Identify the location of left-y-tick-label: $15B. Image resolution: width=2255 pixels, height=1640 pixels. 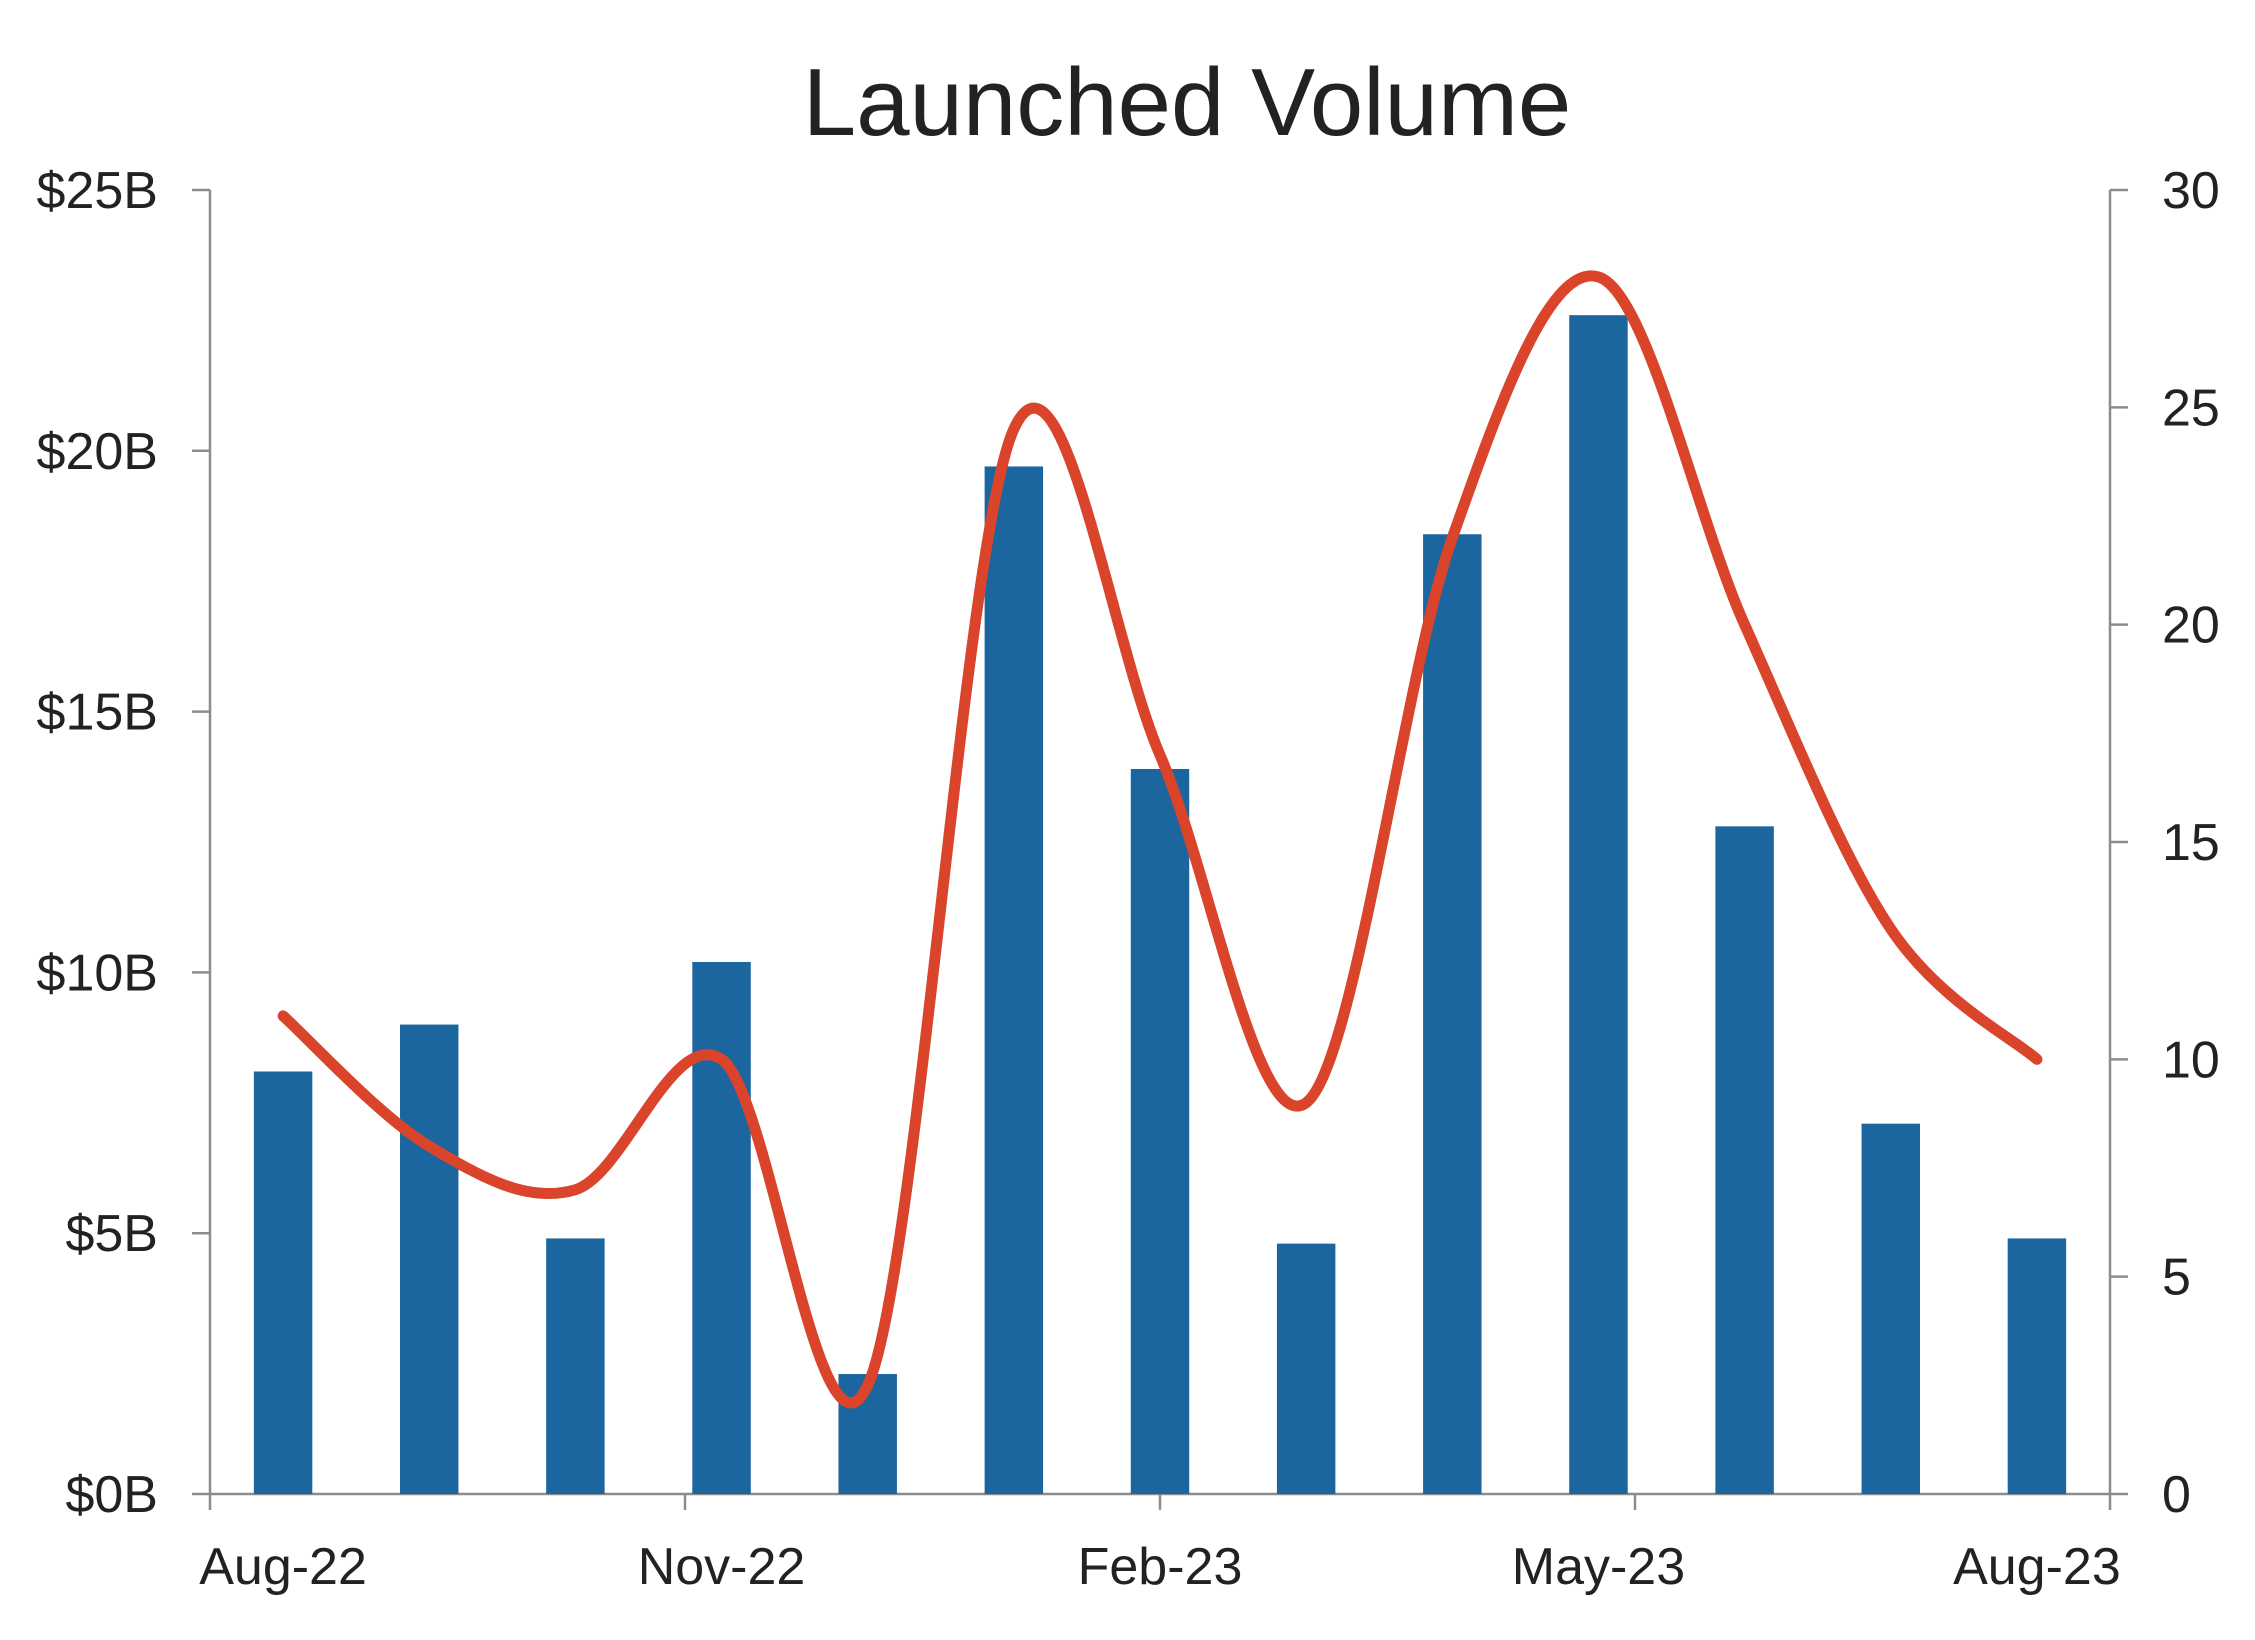
(97, 713).